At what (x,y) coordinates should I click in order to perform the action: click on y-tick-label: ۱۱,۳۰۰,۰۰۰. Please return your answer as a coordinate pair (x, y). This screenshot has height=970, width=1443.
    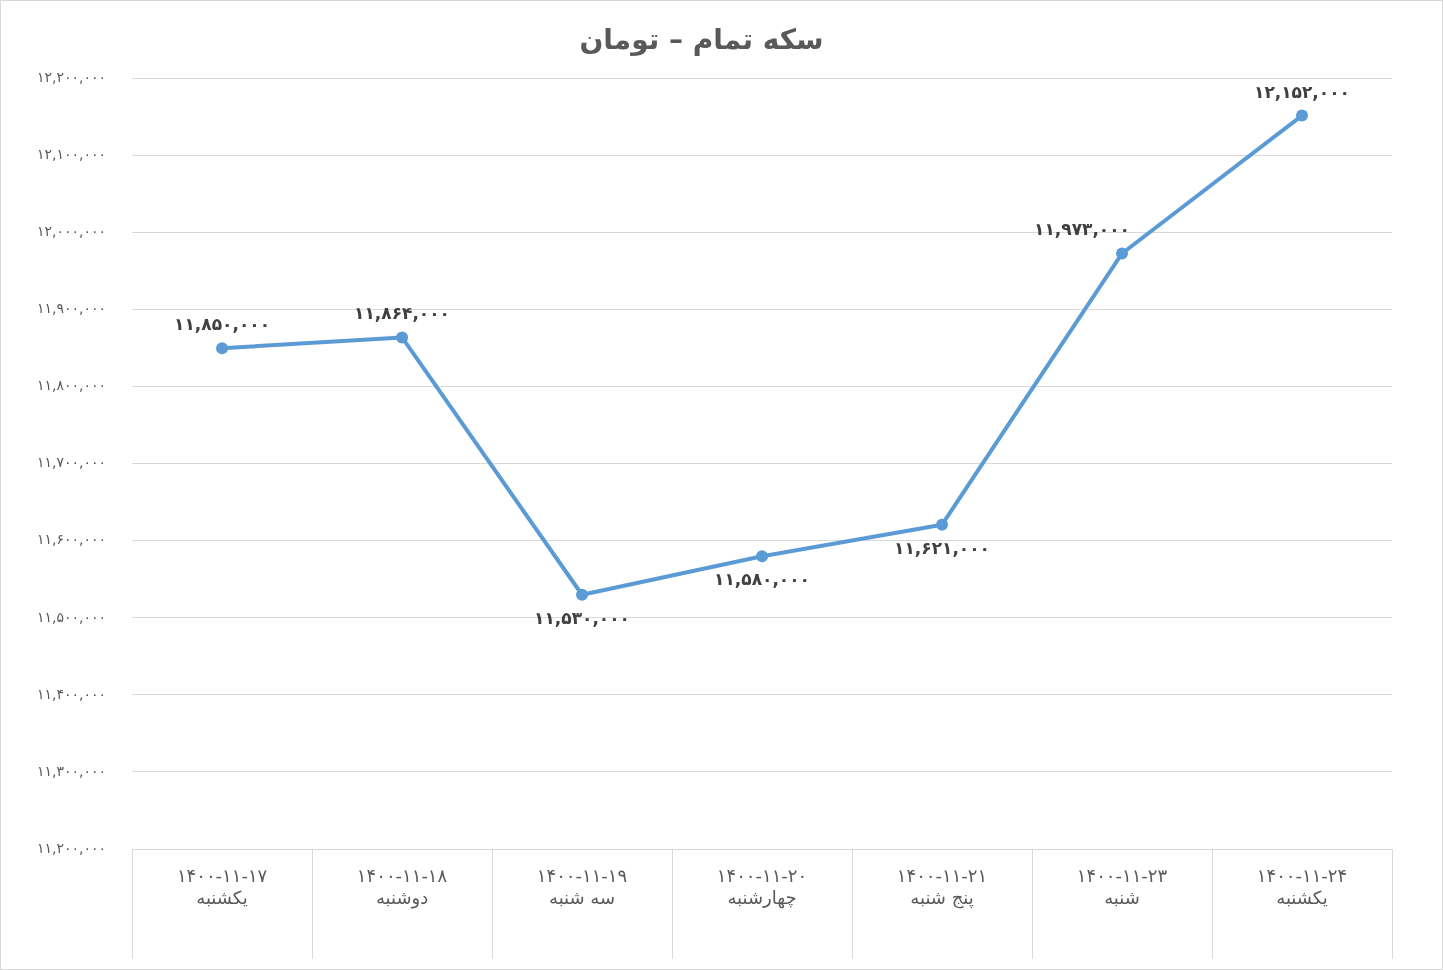
    Looking at the image, I should click on (71, 770).